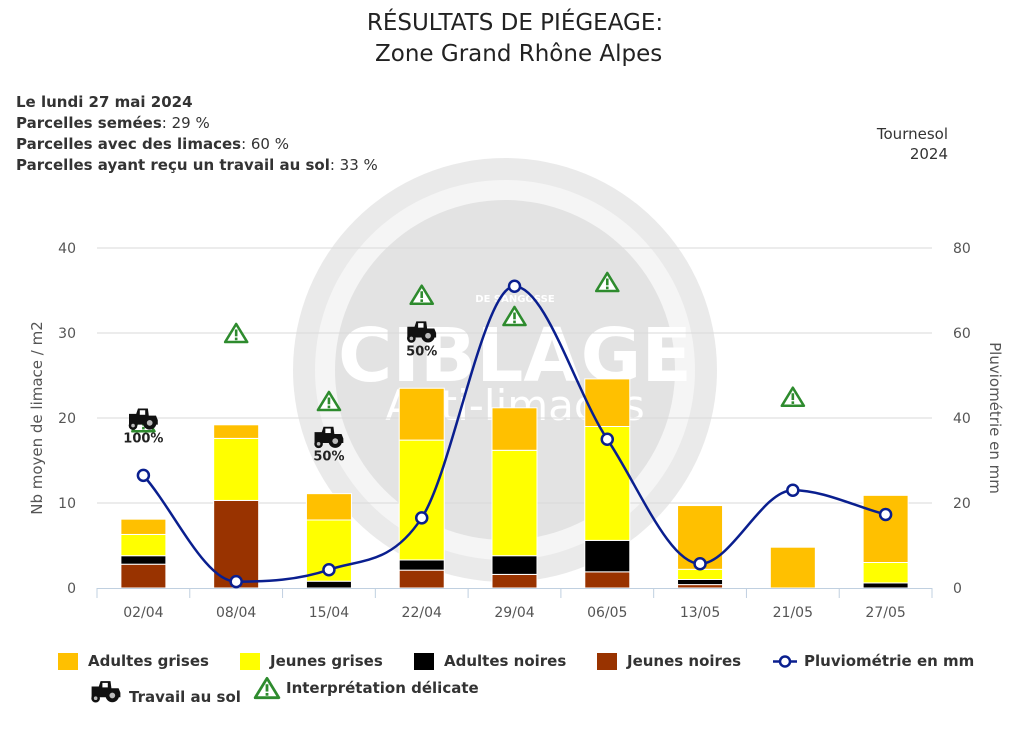 The image size is (1030, 736). I want to click on y-tick-label: 0, so click(71, 589).